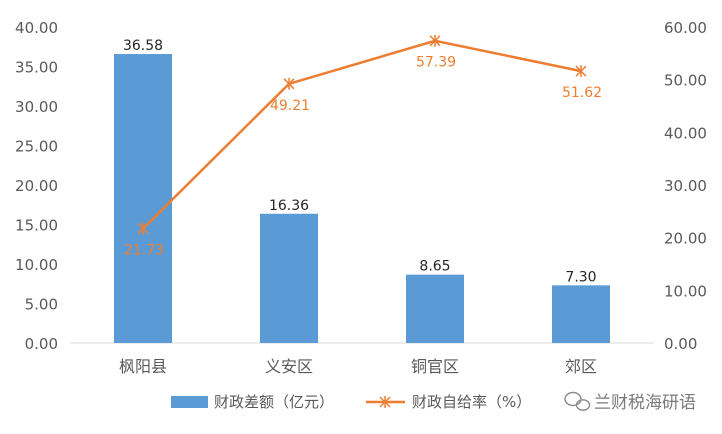 This screenshot has width=722, height=434. I want to click on left-tick-label: 10.00, so click(36, 265).